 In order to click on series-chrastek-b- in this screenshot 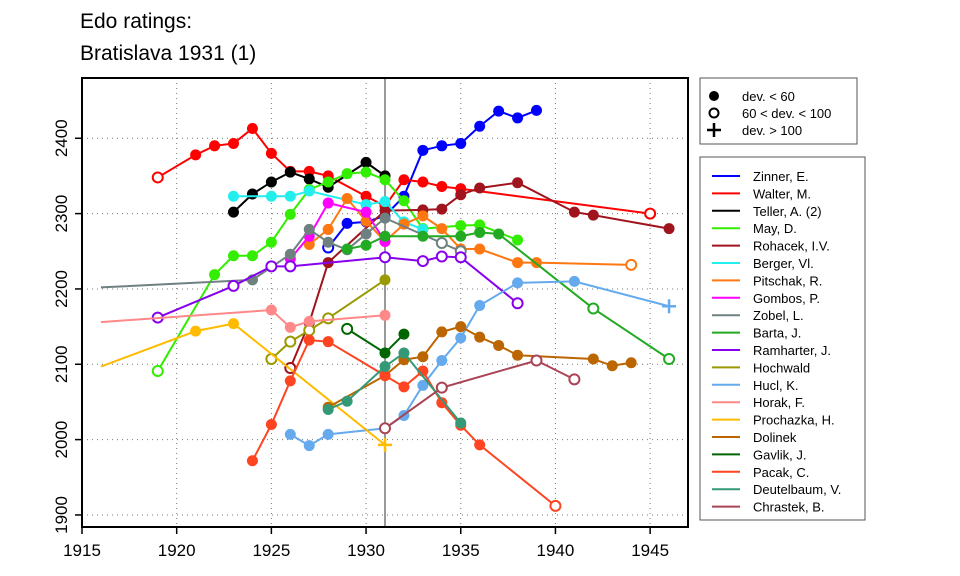, I will do `click(480, 394)`.